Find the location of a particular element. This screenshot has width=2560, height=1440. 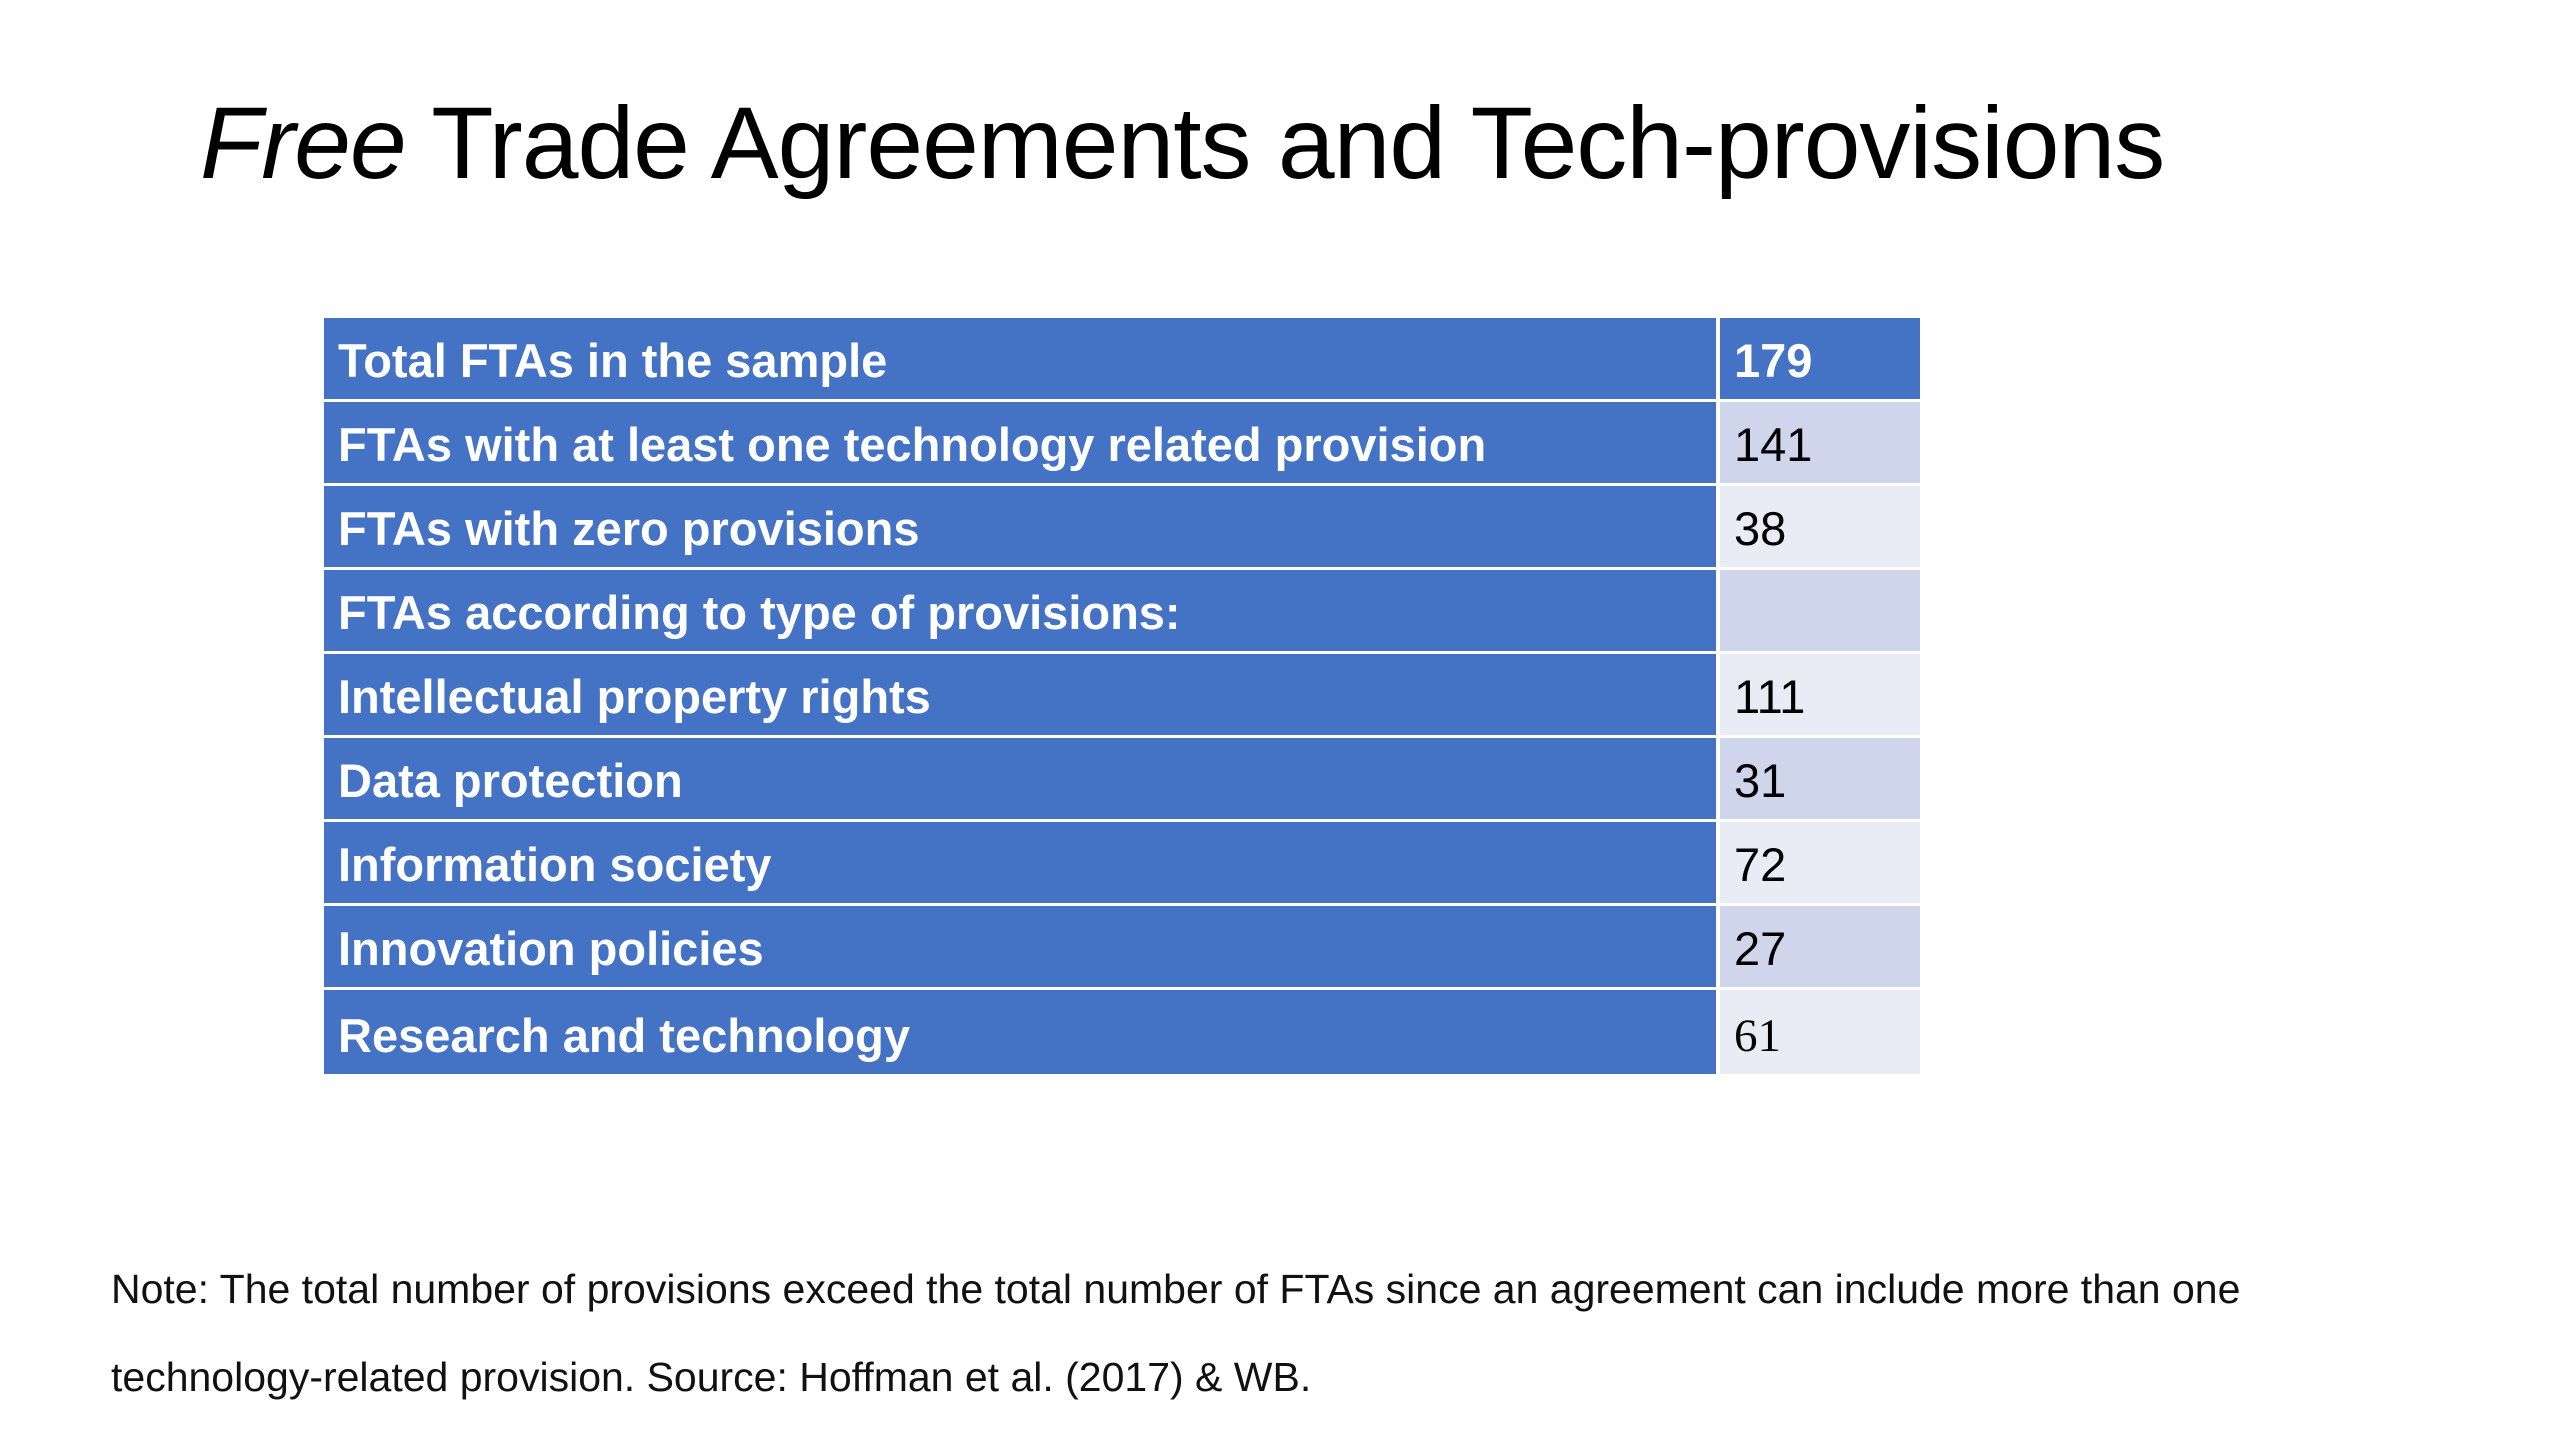

row-value: 141 is located at coordinates (1820, 444).